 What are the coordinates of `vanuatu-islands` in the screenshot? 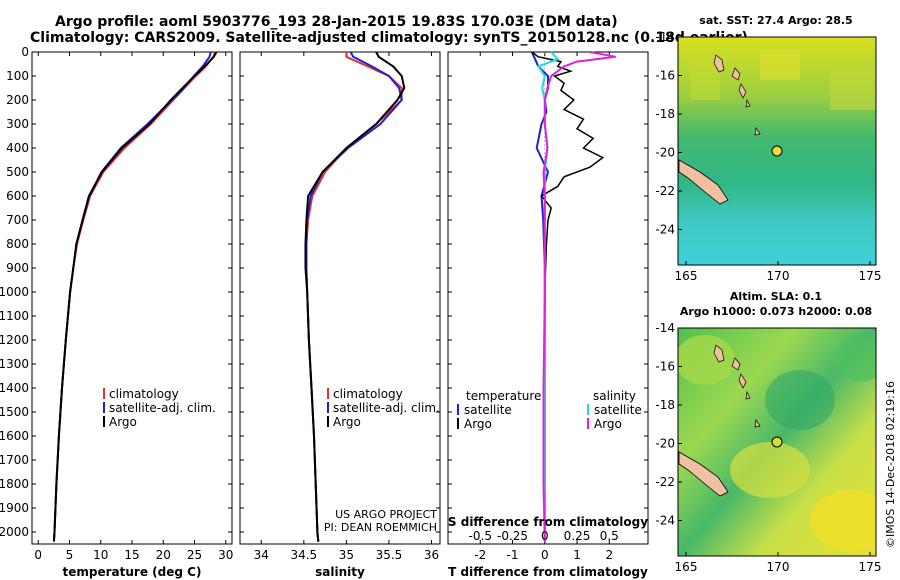 It's located at (737, 95).